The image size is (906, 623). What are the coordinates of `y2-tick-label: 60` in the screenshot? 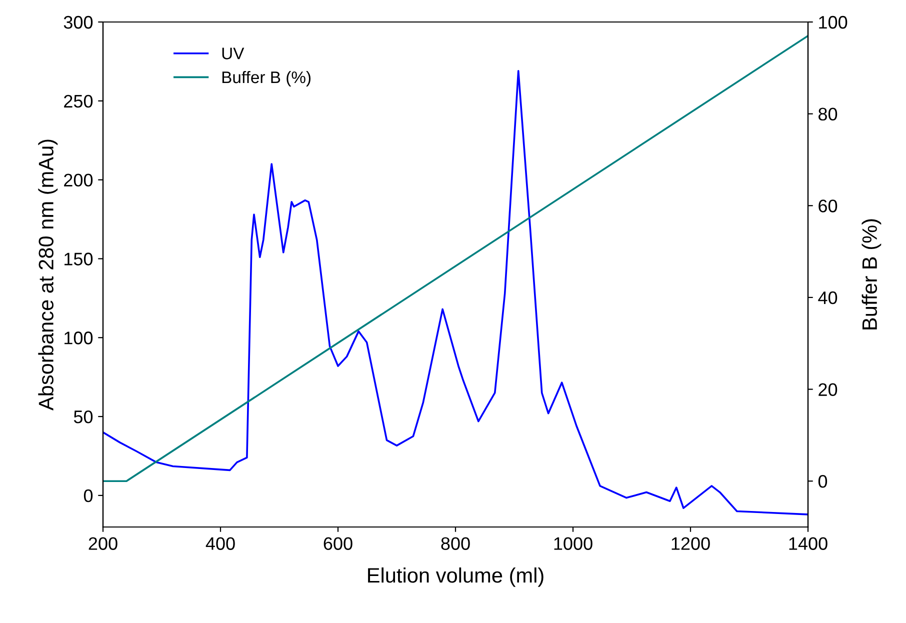 It's located at (828, 206).